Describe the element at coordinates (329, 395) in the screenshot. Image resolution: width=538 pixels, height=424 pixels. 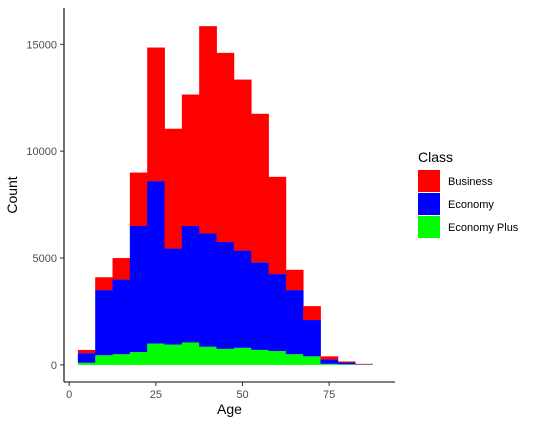
I see `x-tick-label: 75` at that location.